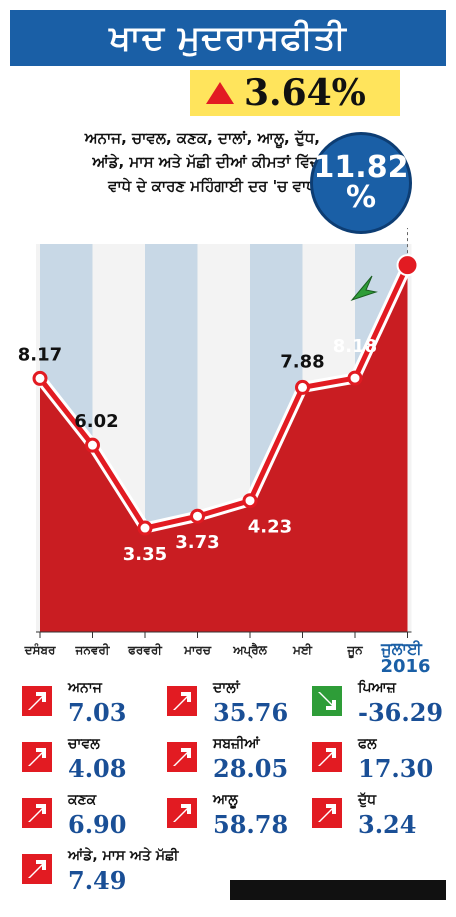  Describe the element at coordinates (364, 288) in the screenshot. I see `up-arrow-icon` at that location.